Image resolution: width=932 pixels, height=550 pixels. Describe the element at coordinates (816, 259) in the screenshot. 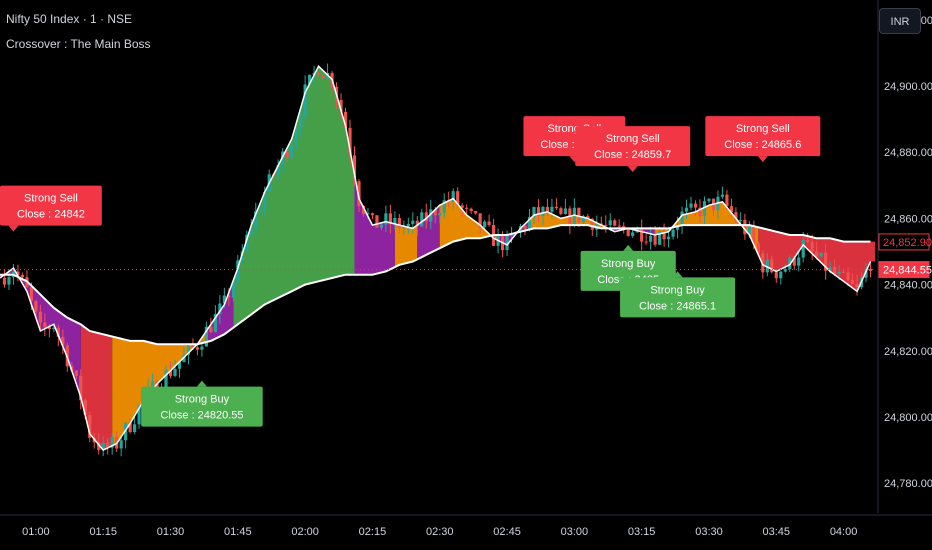

I see `fill-band-bear` at that location.